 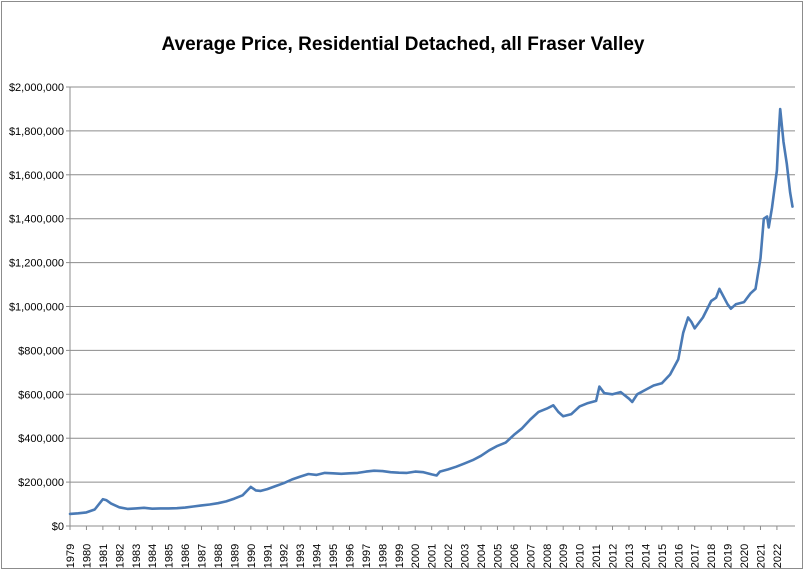 I want to click on y-tick-label-5: $1,000,000, so click(x=36, y=308).